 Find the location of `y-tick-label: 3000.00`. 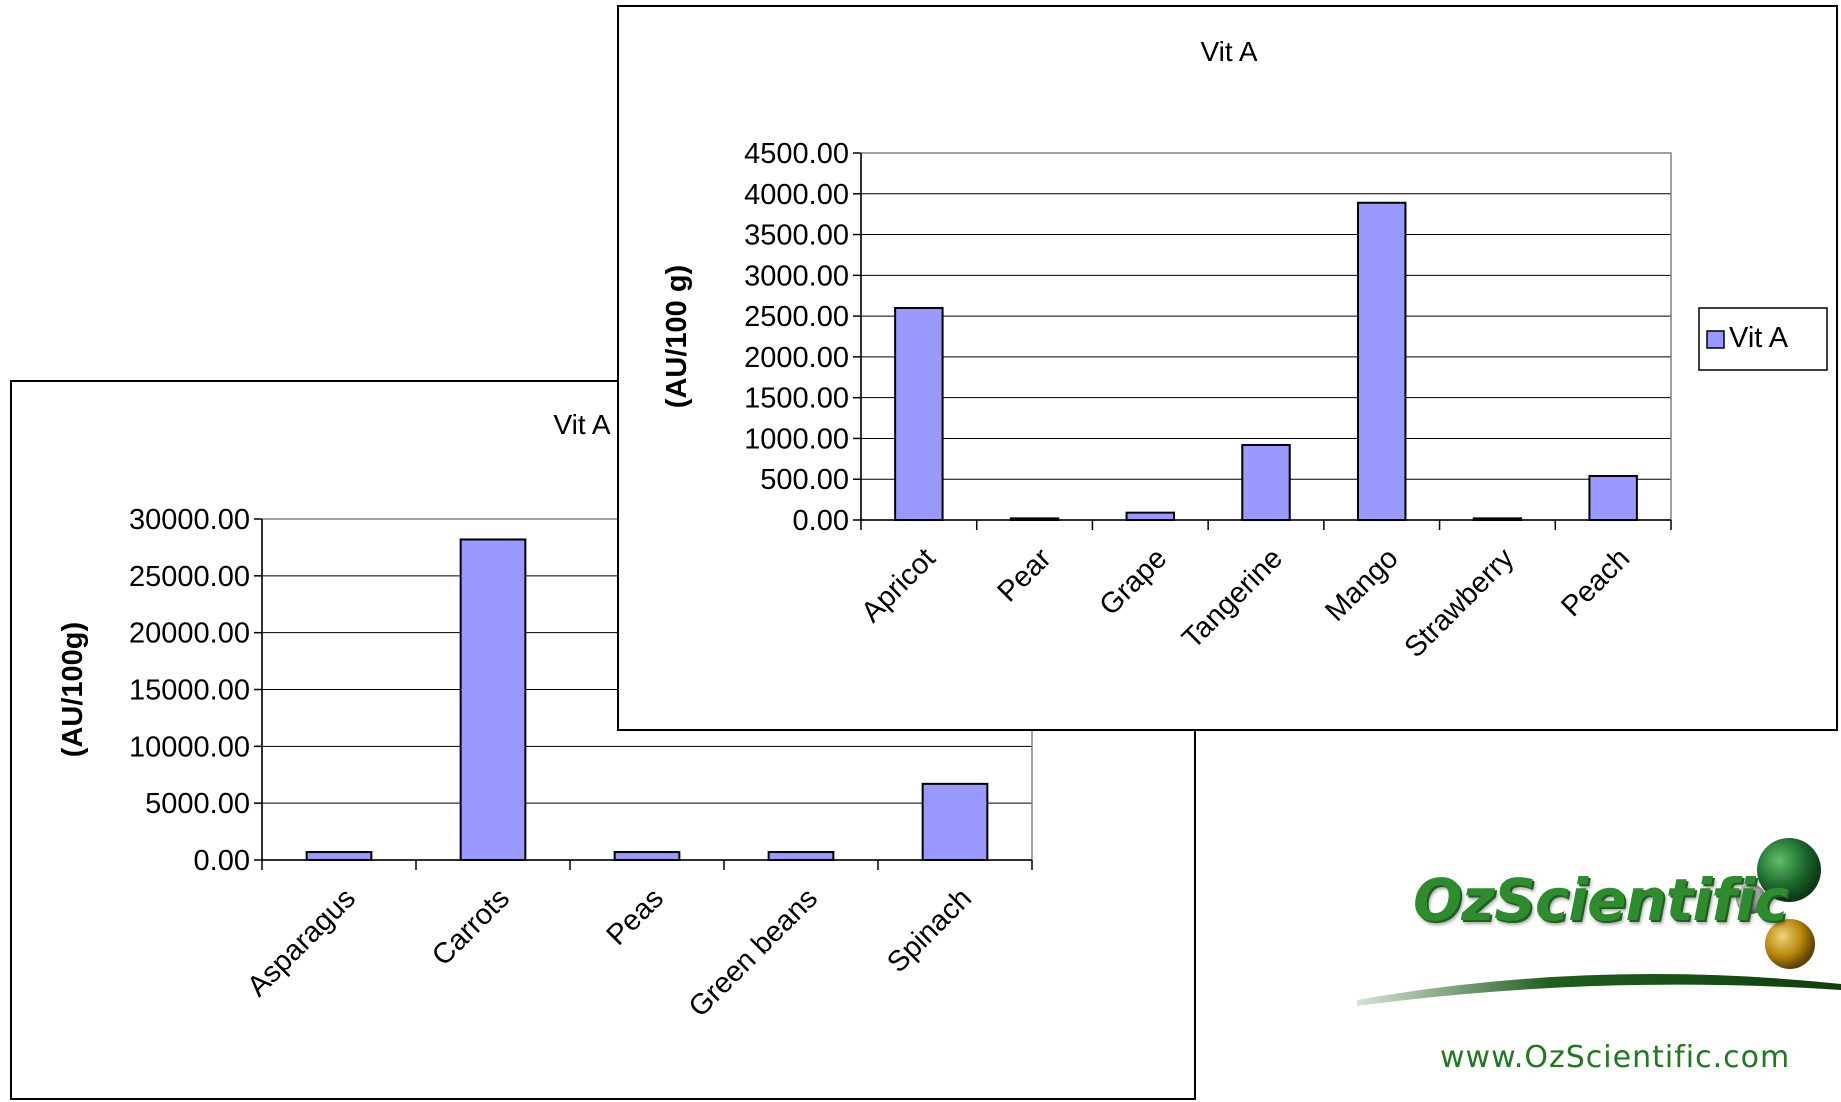

y-tick-label: 3000.00 is located at coordinates (796, 276).